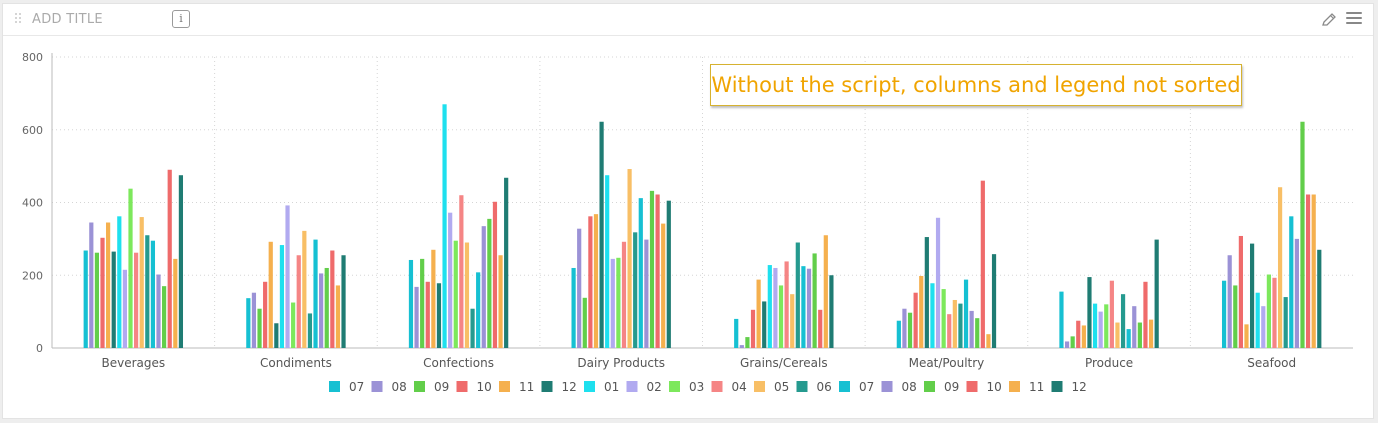  Describe the element at coordinates (739, 387) in the screenshot. I see `legend-label: 04` at that location.